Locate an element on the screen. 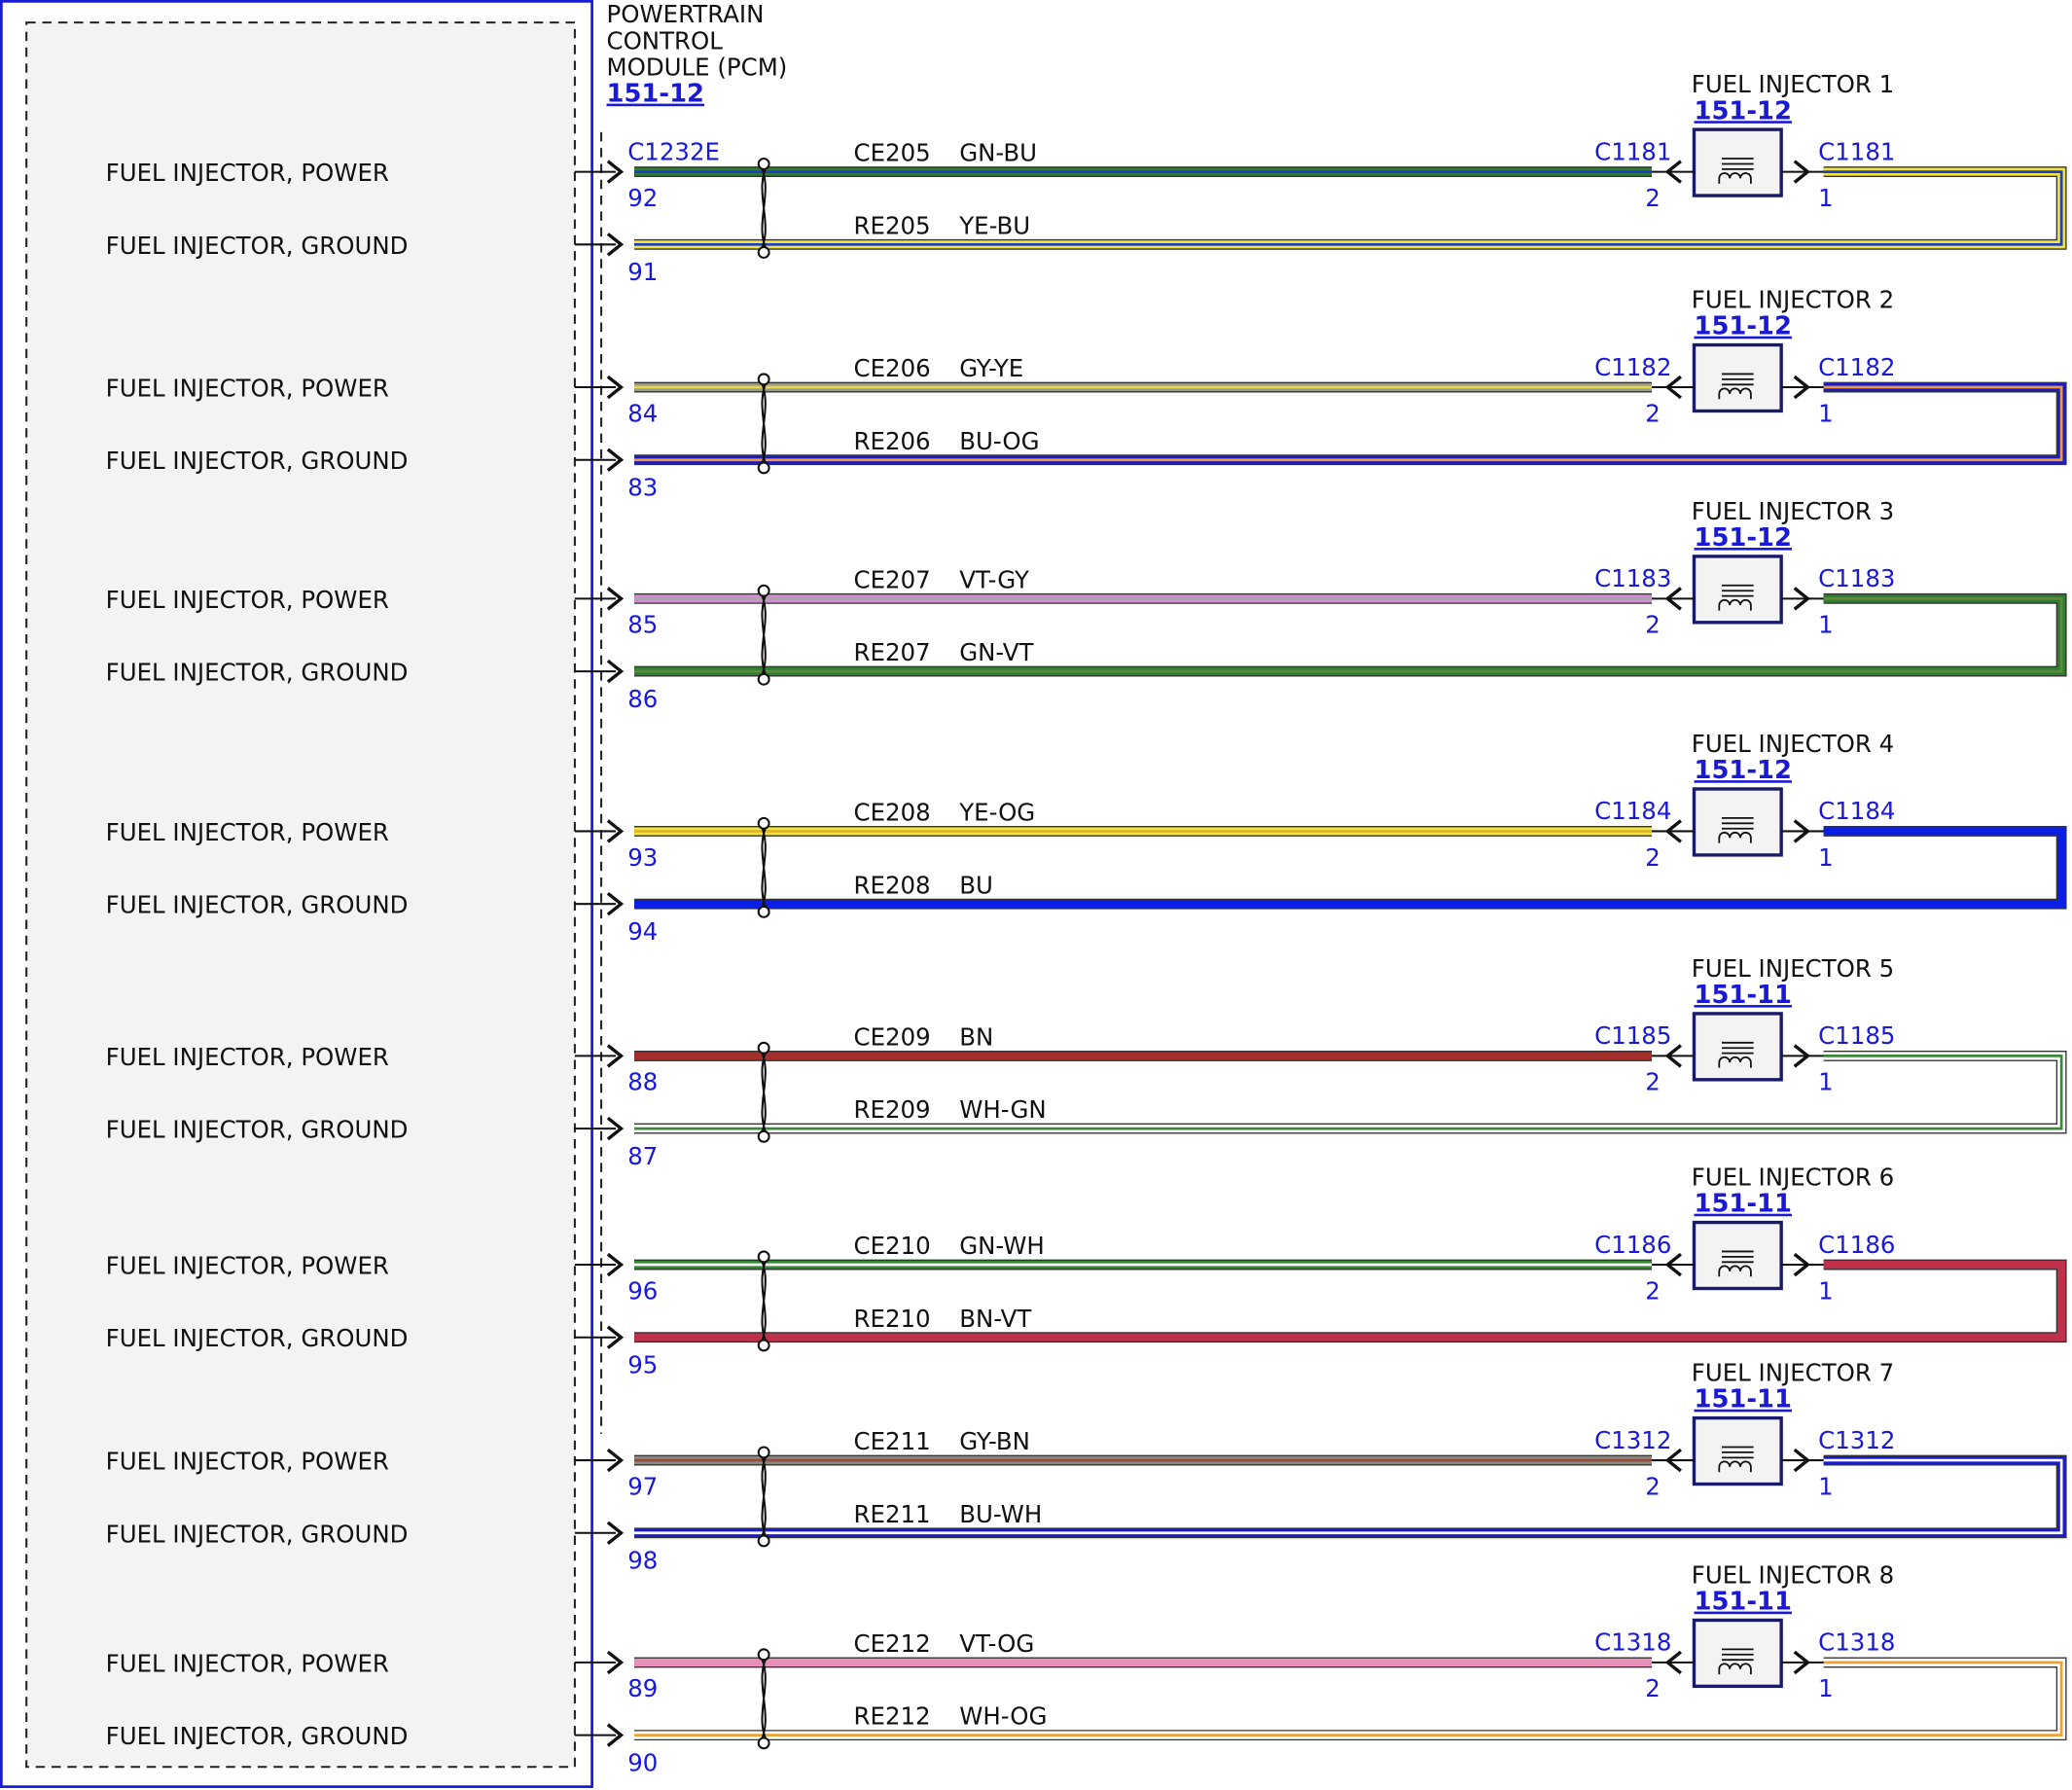 This screenshot has width=2072, height=1790. wire-color-code: GY-BN is located at coordinates (994, 1441).